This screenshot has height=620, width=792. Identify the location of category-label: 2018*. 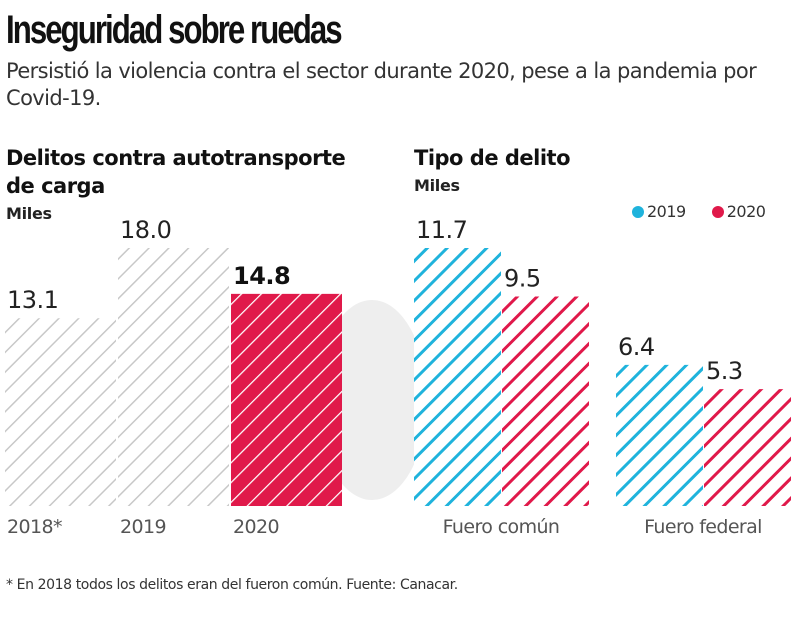
(34, 527).